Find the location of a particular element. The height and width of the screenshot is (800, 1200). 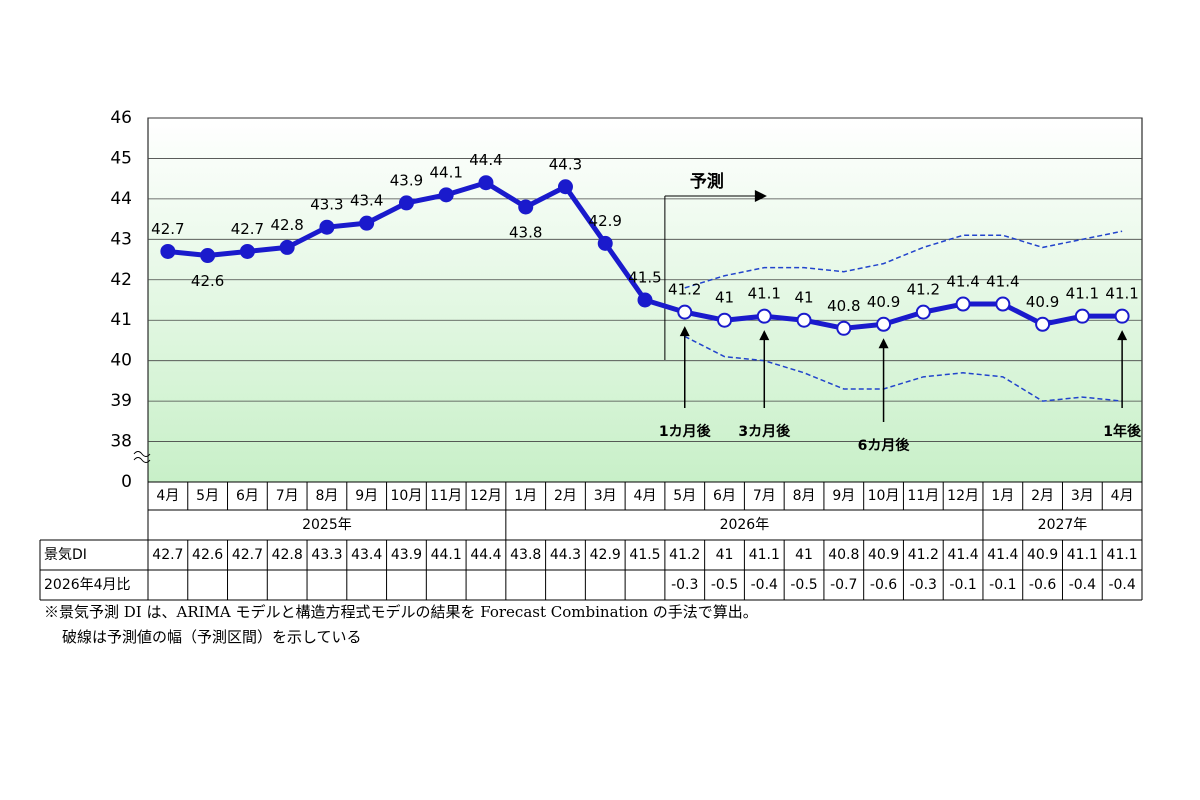

value-label: 42.8 is located at coordinates (286, 225).